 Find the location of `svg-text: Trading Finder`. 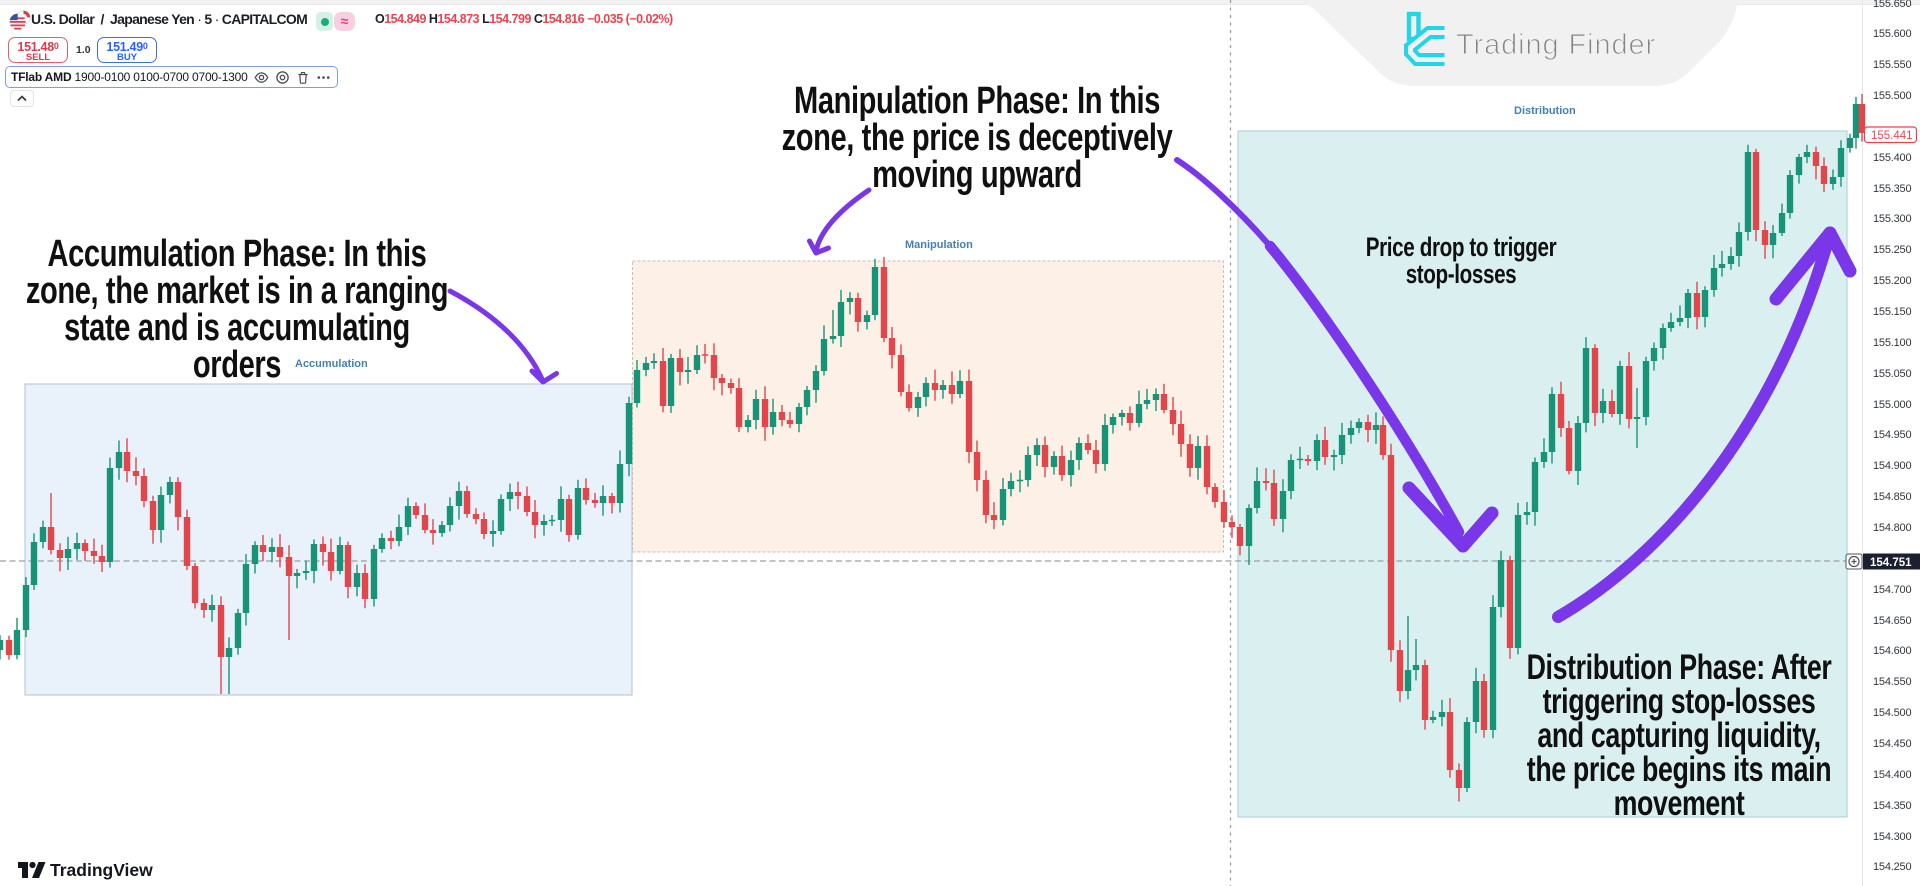

svg-text: Trading Finder is located at coordinates (1556, 45).